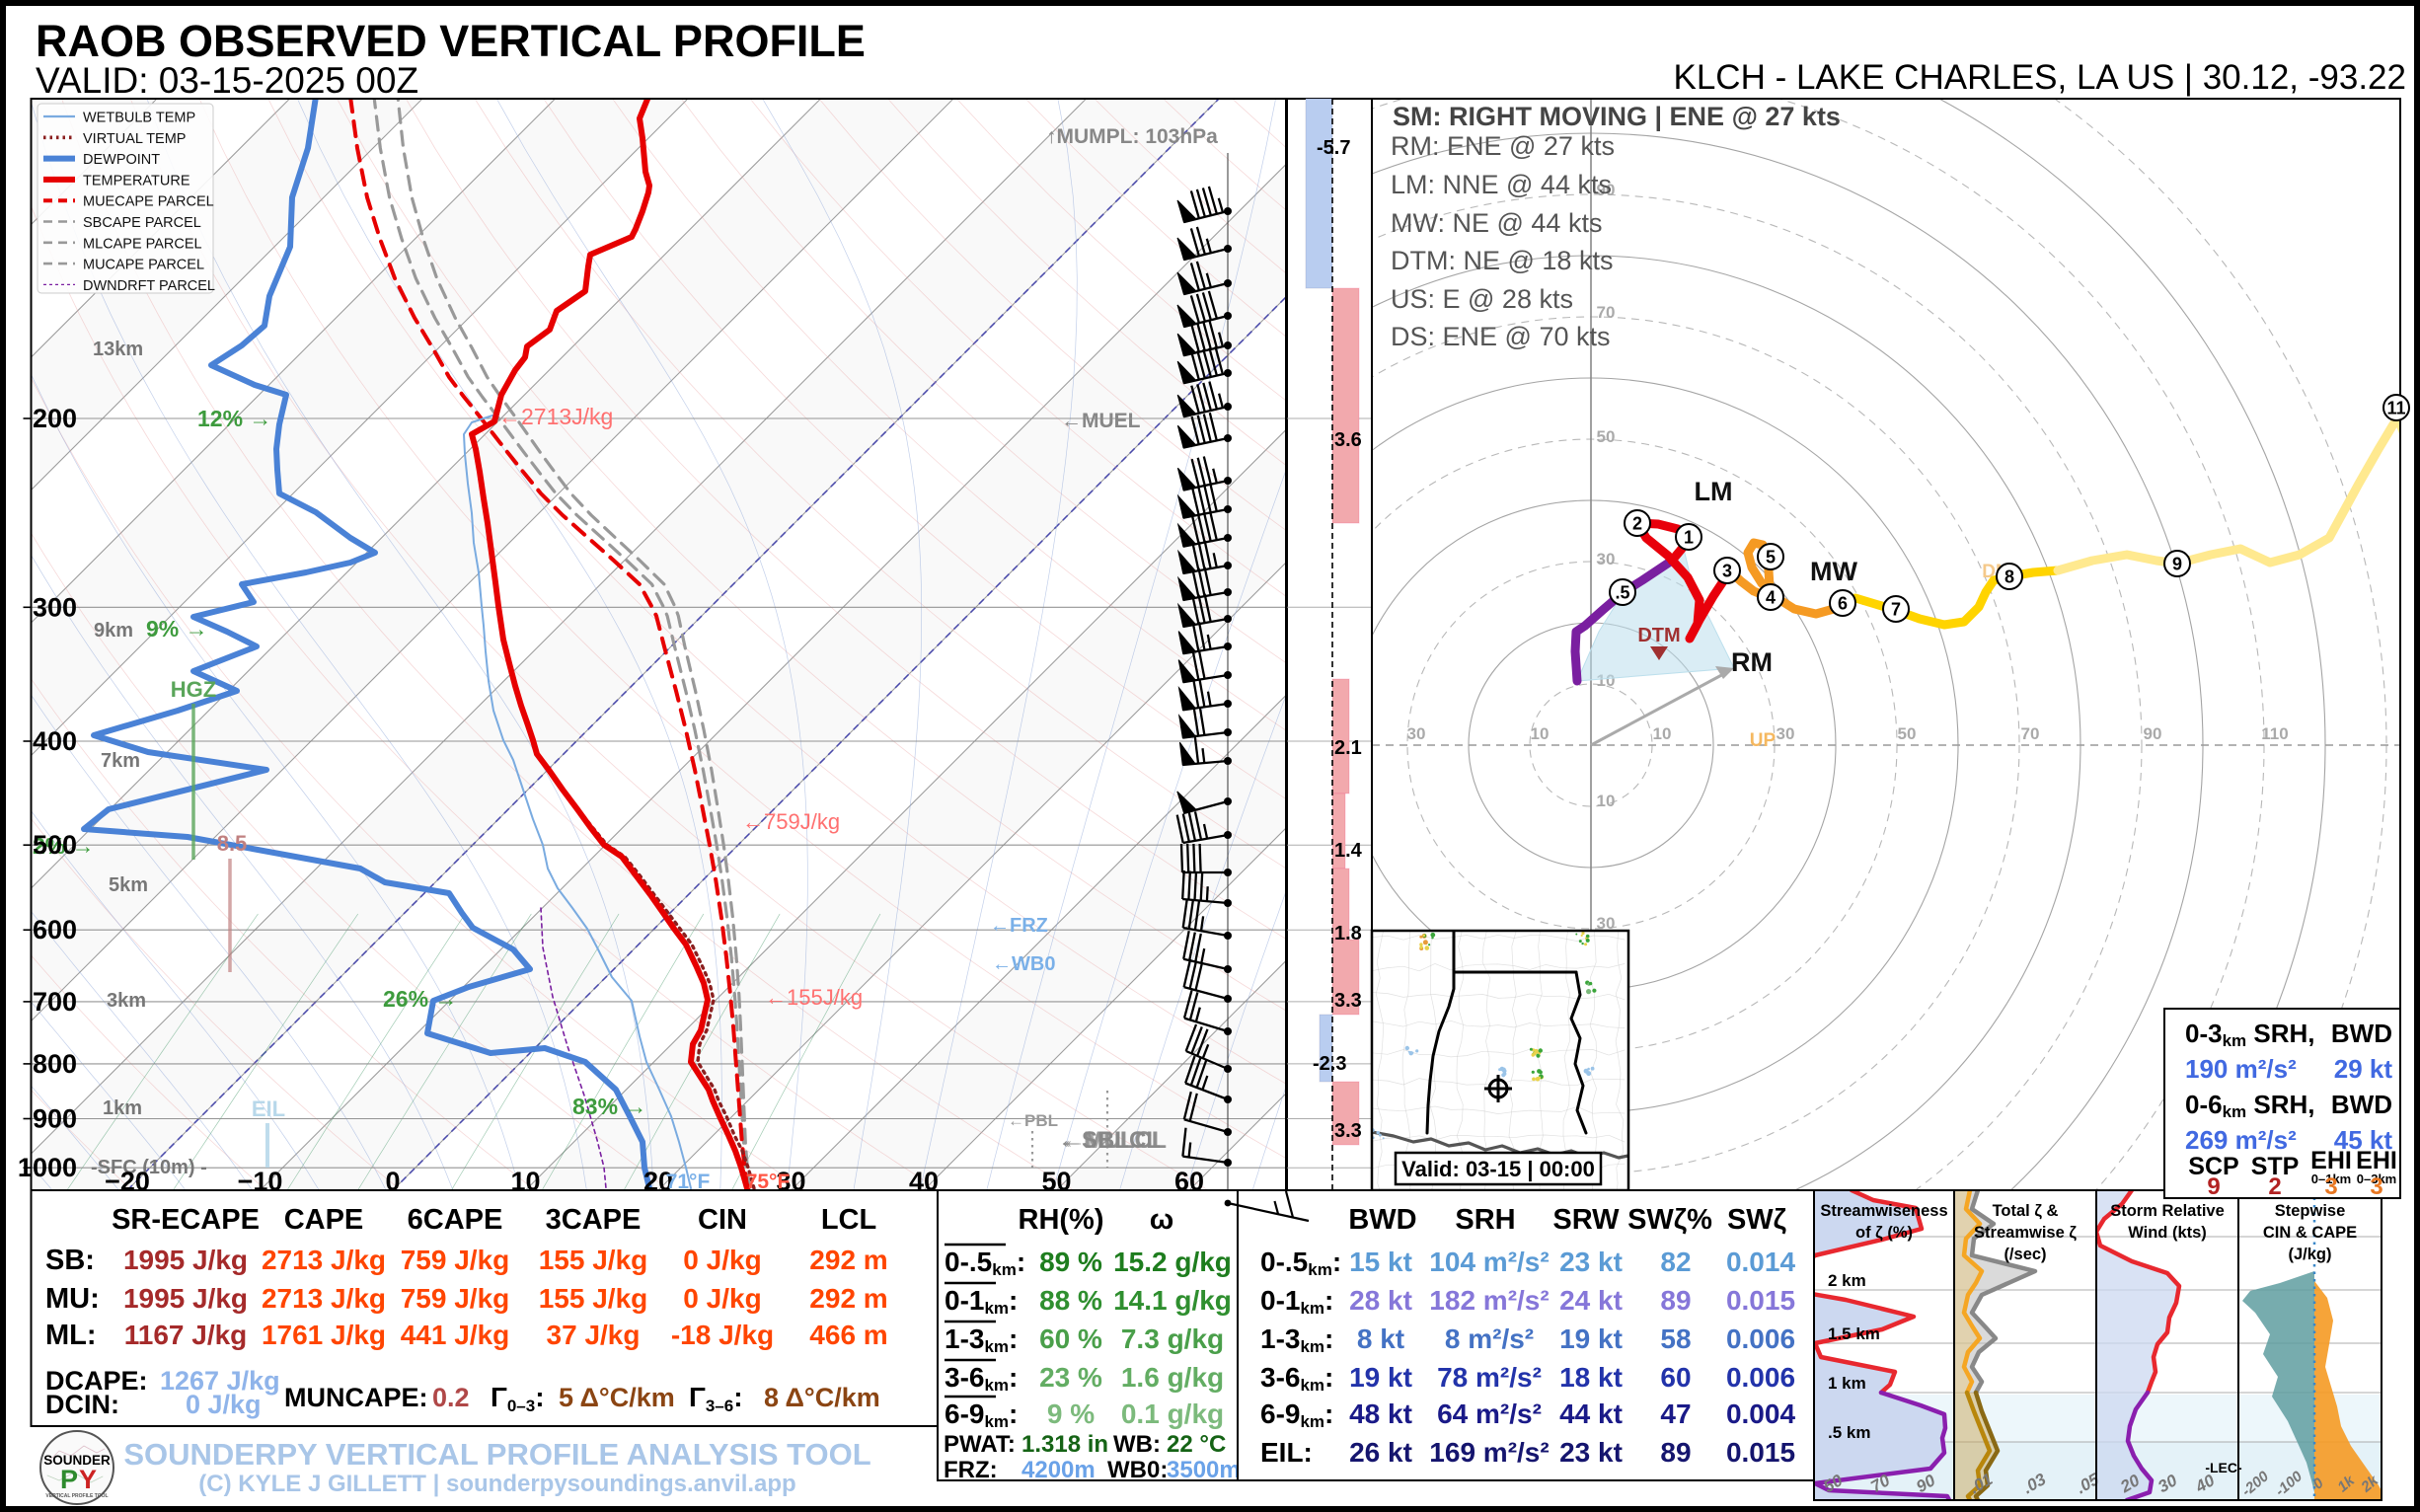  I want to click on svg-text: ←MULCL, so click(1113, 1141).